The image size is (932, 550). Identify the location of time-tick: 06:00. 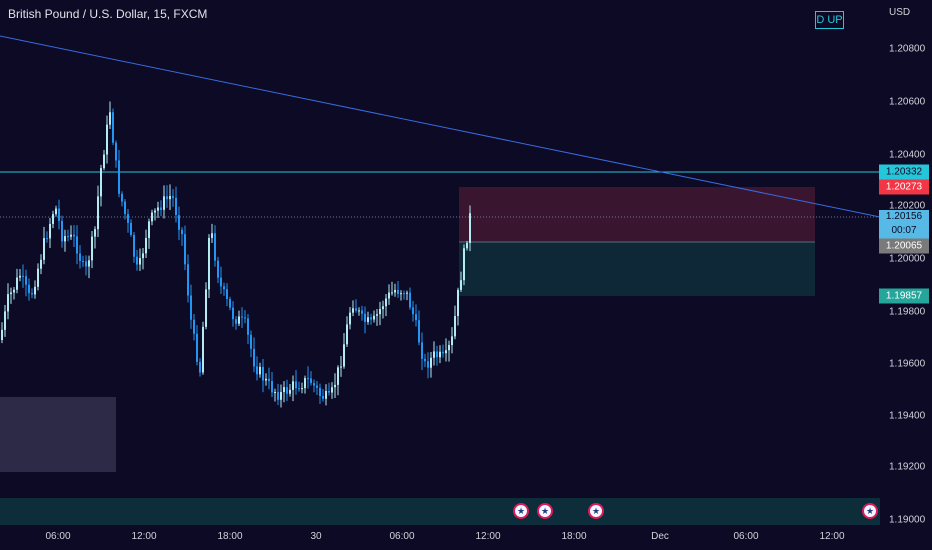
(746, 536).